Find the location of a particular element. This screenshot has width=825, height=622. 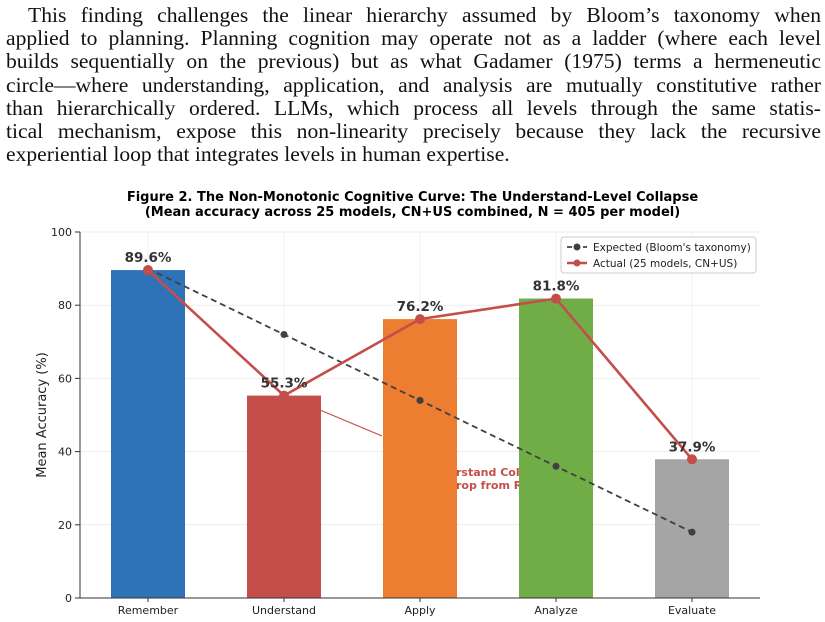

value-label: 81.8% is located at coordinates (556, 287).